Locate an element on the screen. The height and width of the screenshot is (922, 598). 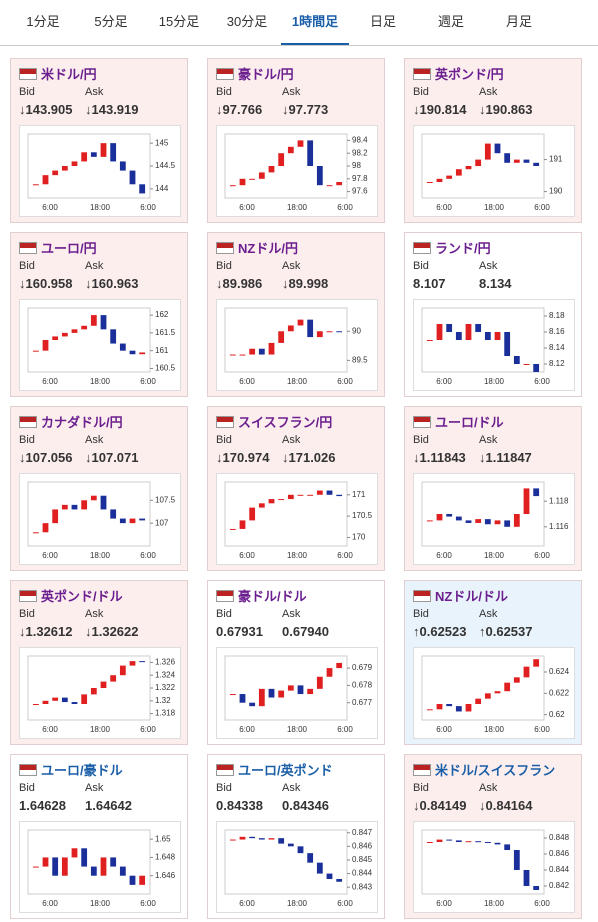
pair-title: NZドル/円 is located at coordinates (268, 248).